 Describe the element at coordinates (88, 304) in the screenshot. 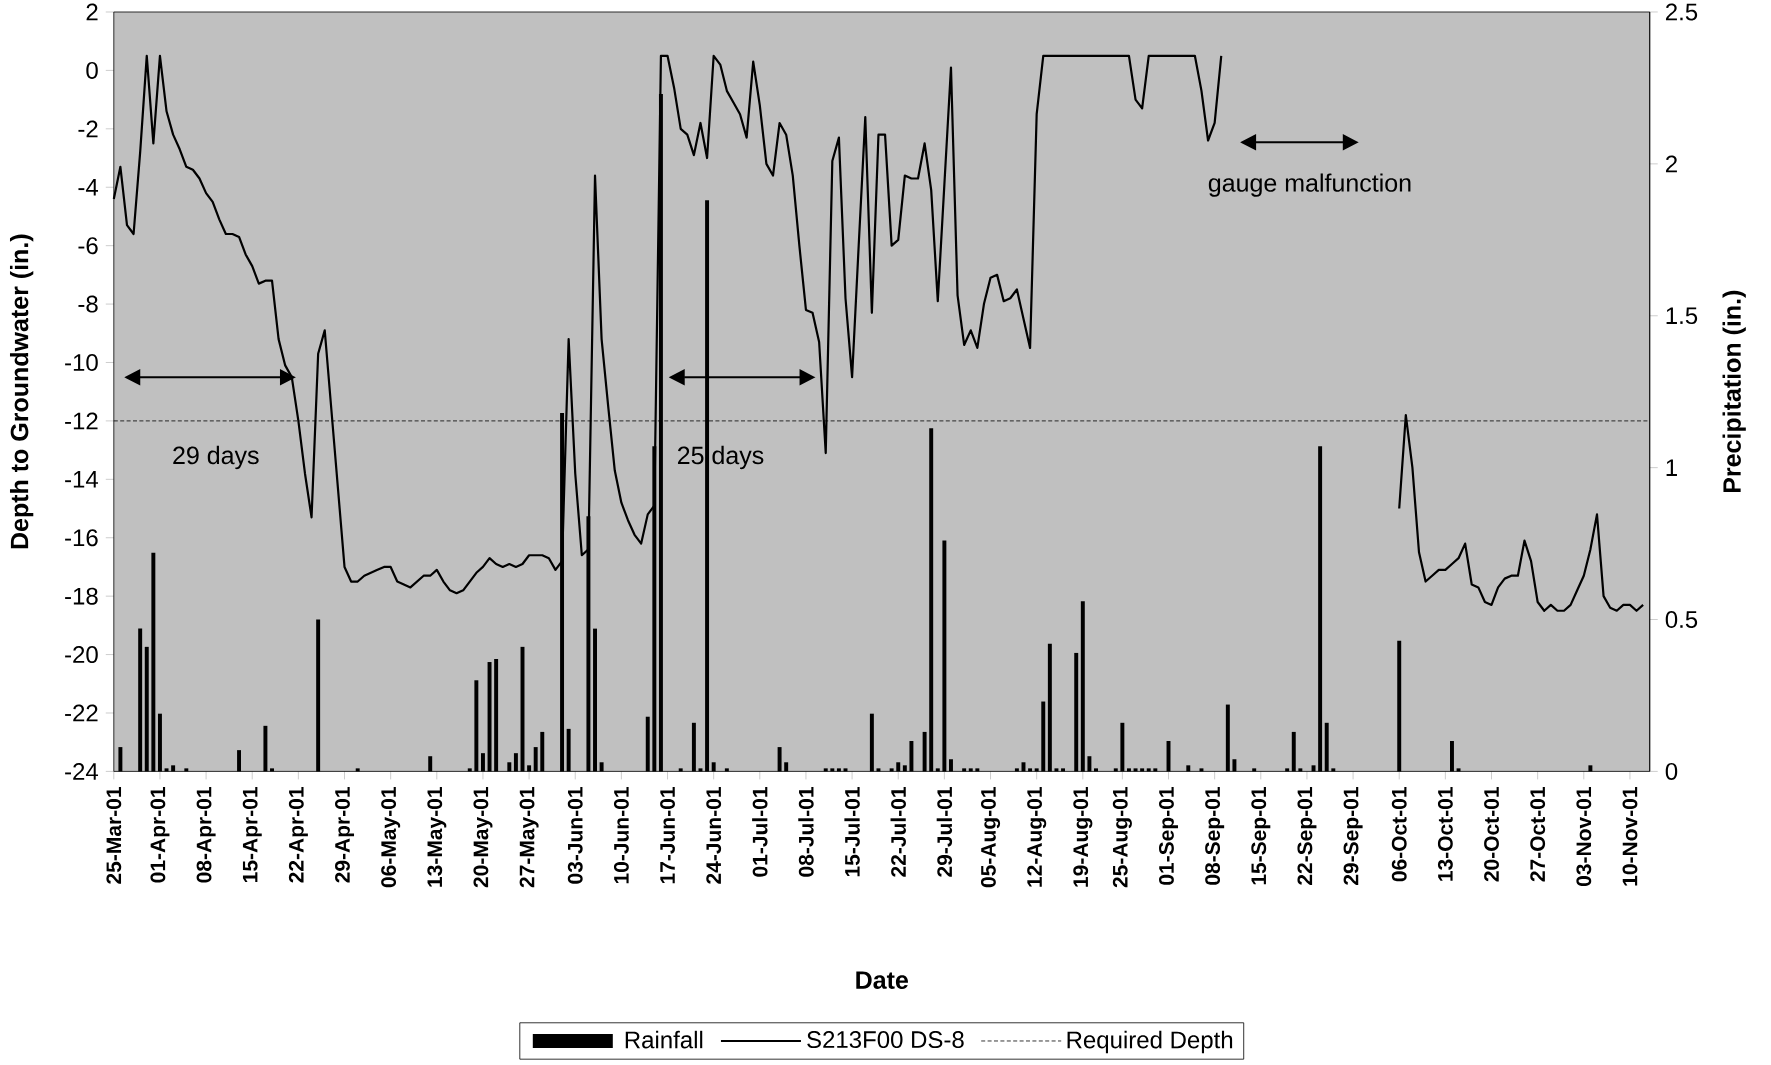

I see `y-tick-label: -8` at that location.